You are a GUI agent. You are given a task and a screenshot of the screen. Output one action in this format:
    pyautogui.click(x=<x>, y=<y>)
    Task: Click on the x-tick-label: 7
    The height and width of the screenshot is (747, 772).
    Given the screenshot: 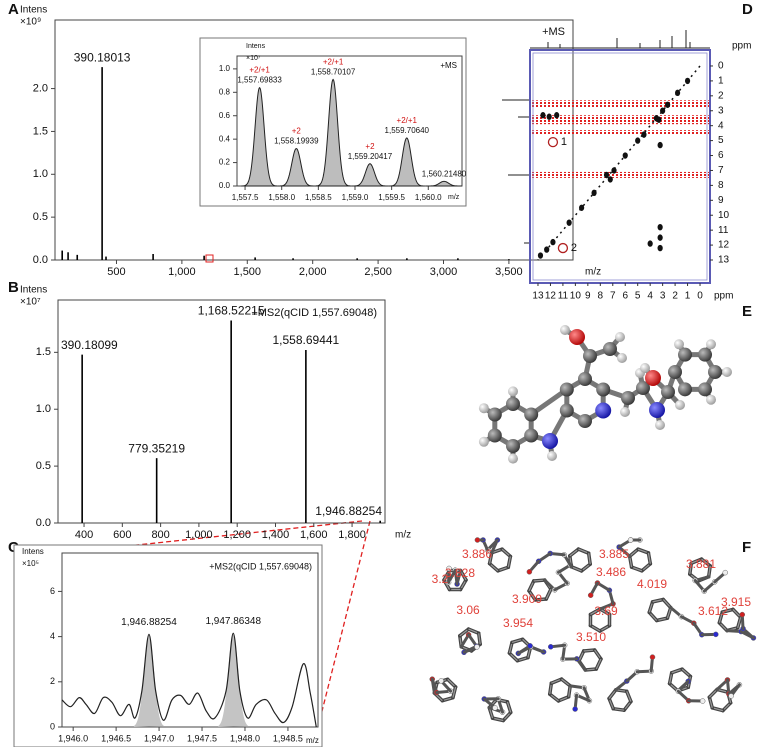 What is the action you would take?
    pyautogui.click(x=613, y=296)
    